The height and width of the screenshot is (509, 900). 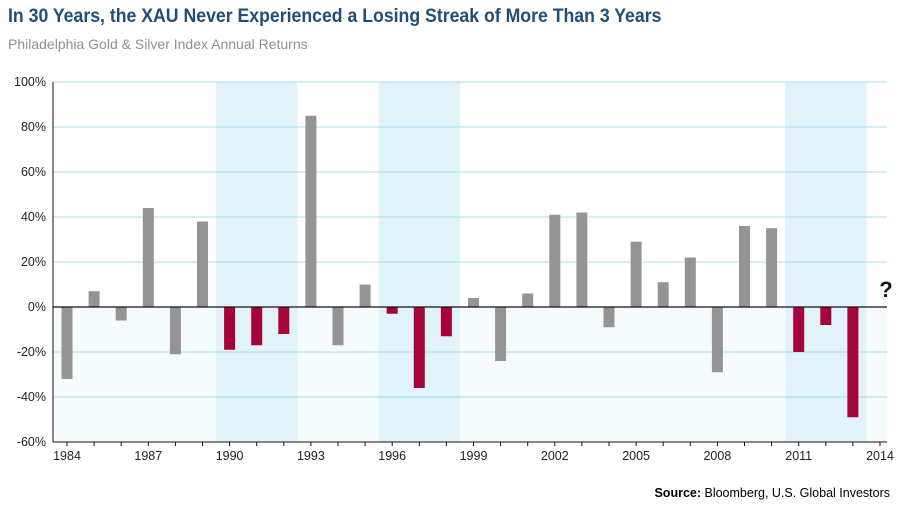 I want to click on bar-1992, so click(x=284, y=320).